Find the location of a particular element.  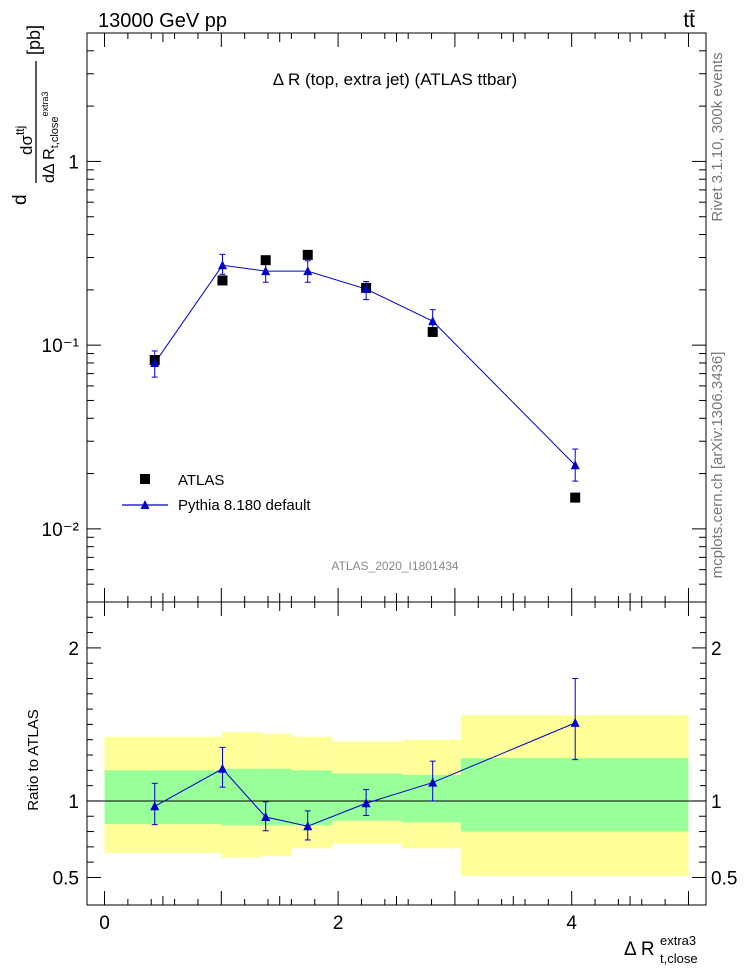

mcplots-info-label: mcplots.cern.ch [arXiv:1306.3436] is located at coordinates (717, 465).